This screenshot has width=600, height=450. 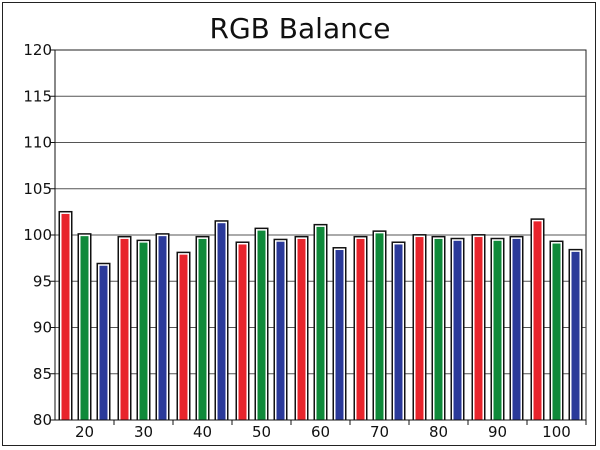 I want to click on y-tick-label: 110, so click(x=37, y=143).